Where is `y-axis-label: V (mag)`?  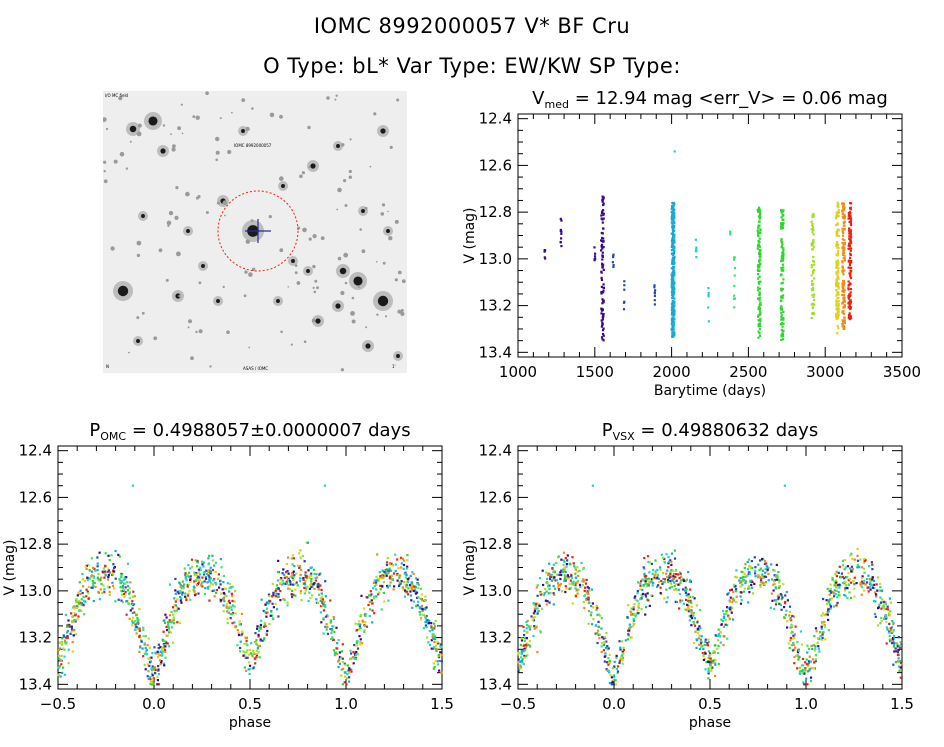 y-axis-label: V (mag) is located at coordinates (10, 567).